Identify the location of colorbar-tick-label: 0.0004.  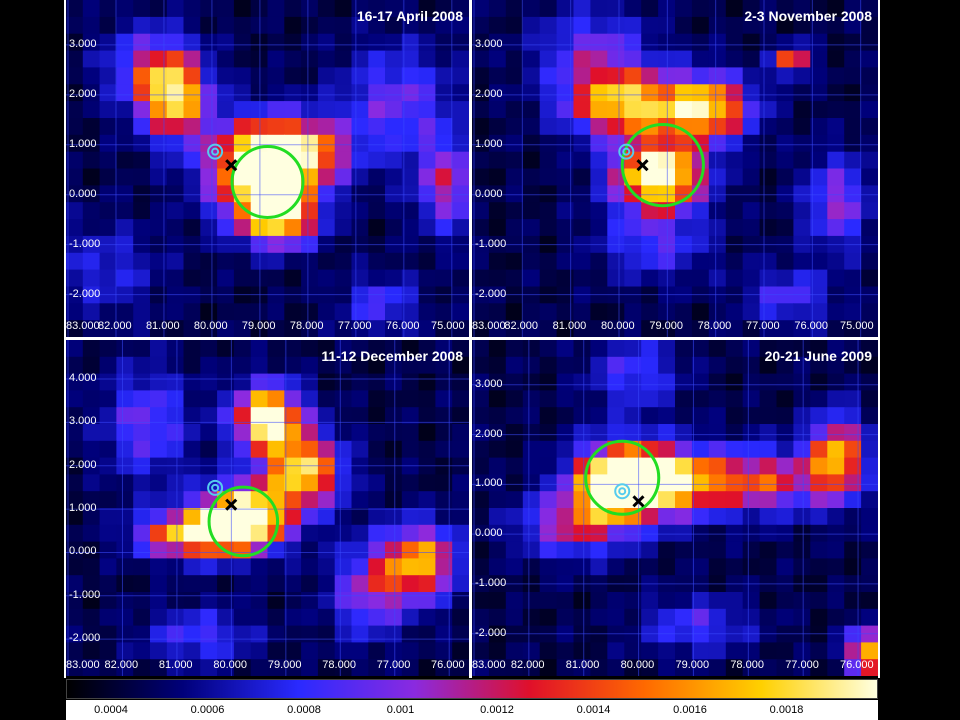
(111, 710).